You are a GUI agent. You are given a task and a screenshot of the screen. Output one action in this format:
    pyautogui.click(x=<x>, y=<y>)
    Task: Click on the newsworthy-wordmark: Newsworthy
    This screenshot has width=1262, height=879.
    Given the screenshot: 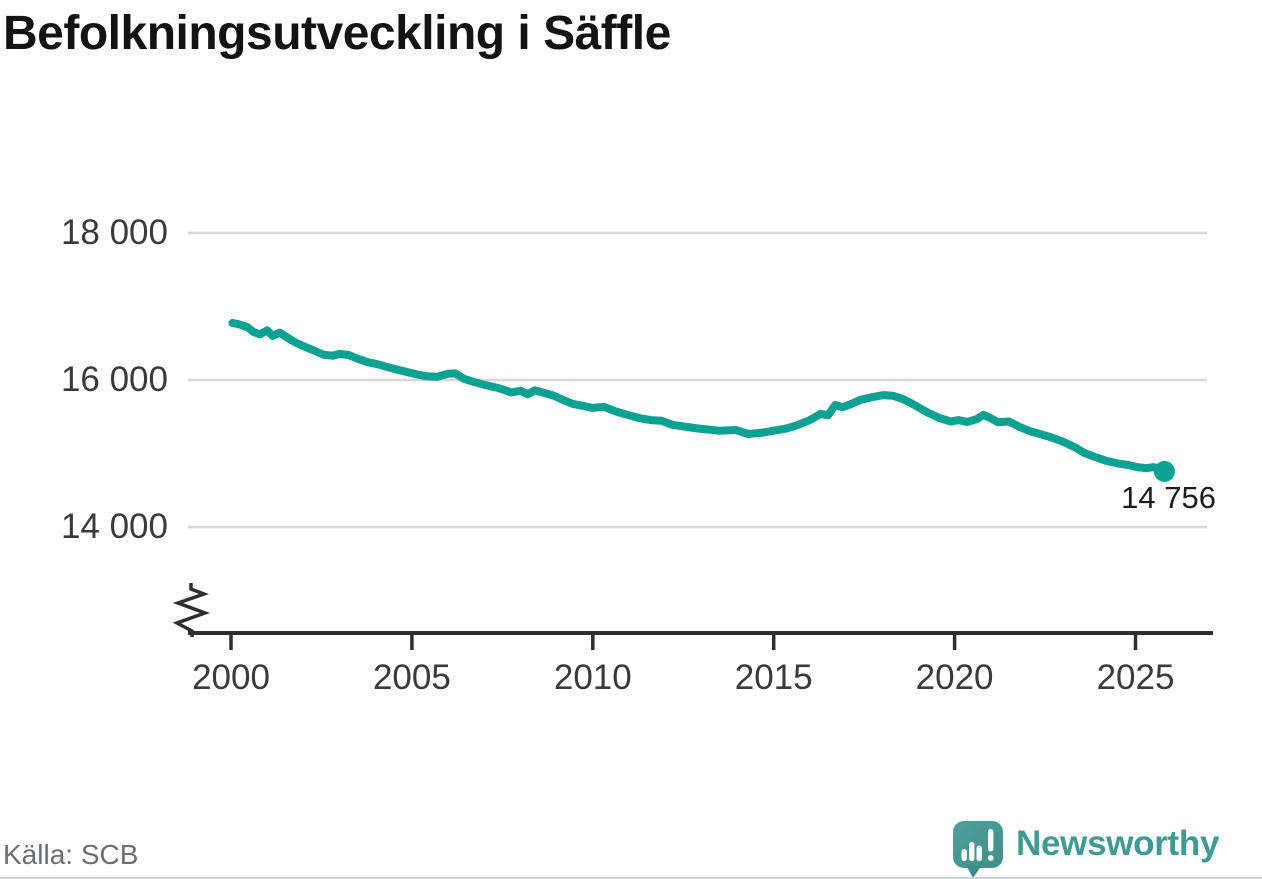 What is the action you would take?
    pyautogui.click(x=1118, y=843)
    